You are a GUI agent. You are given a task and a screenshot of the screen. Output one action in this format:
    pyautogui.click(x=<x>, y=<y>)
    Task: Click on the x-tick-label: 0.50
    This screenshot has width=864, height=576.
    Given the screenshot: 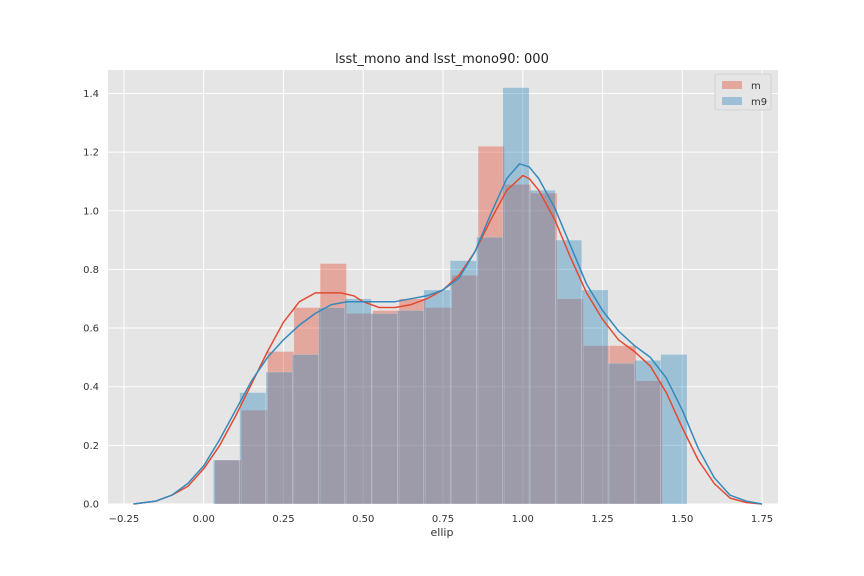 What is the action you would take?
    pyautogui.click(x=363, y=519)
    